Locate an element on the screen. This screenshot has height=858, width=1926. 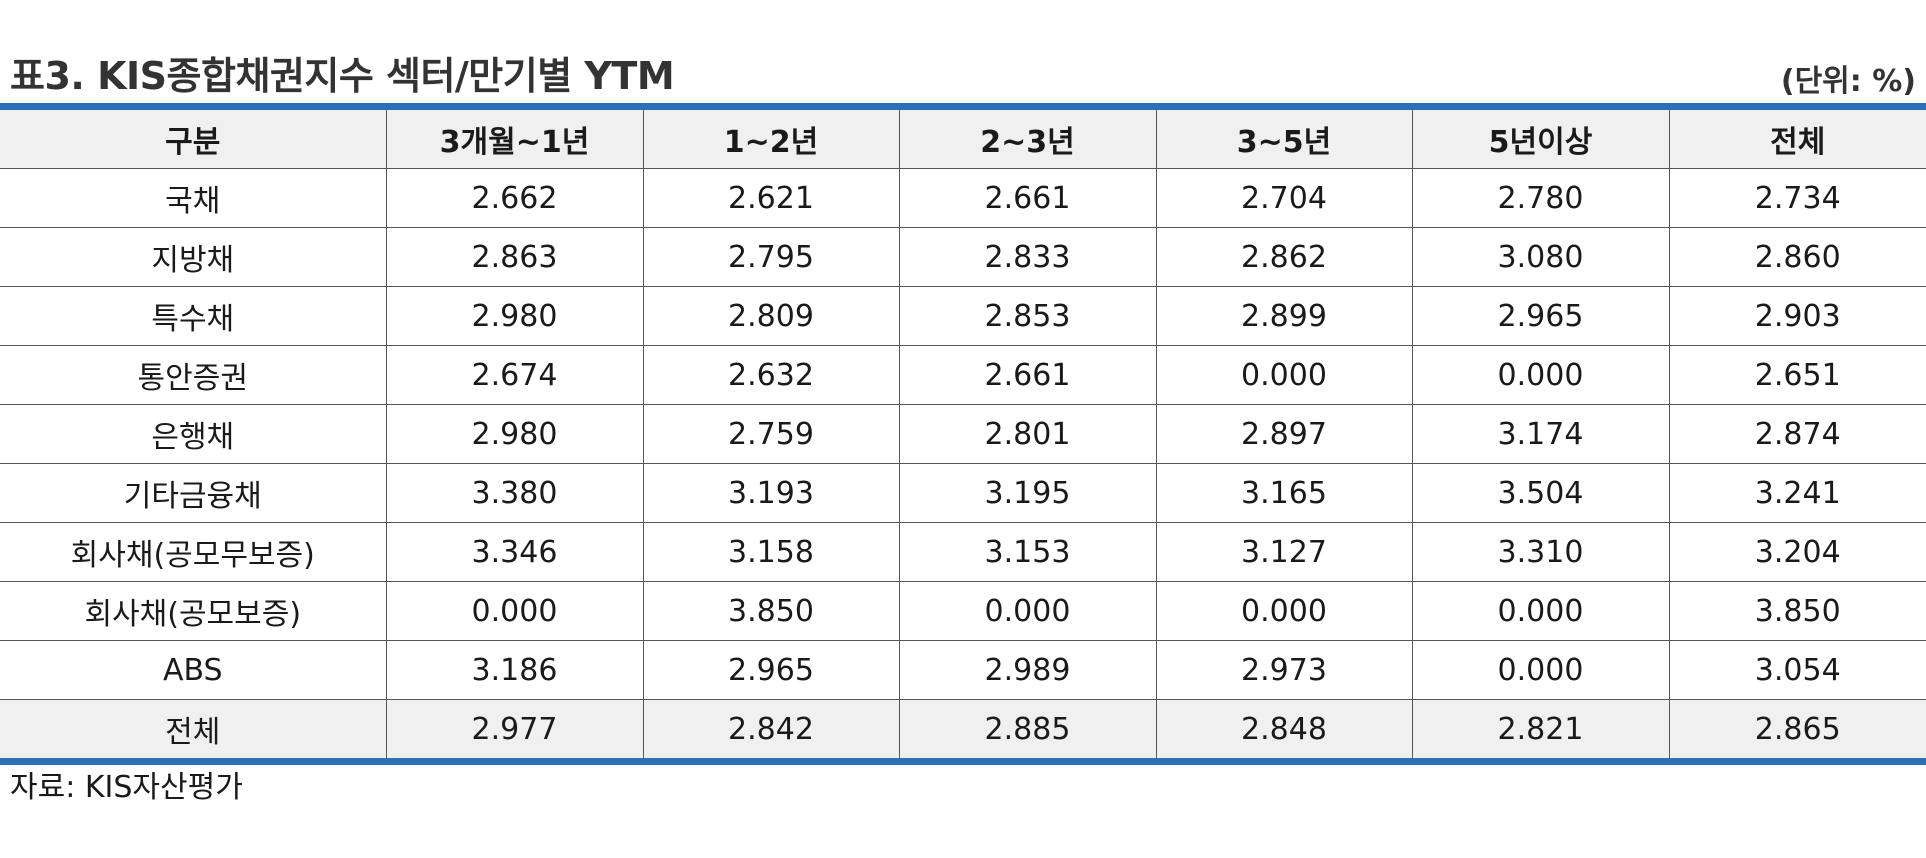
table-cell: 2.734 is located at coordinates (1797, 198).